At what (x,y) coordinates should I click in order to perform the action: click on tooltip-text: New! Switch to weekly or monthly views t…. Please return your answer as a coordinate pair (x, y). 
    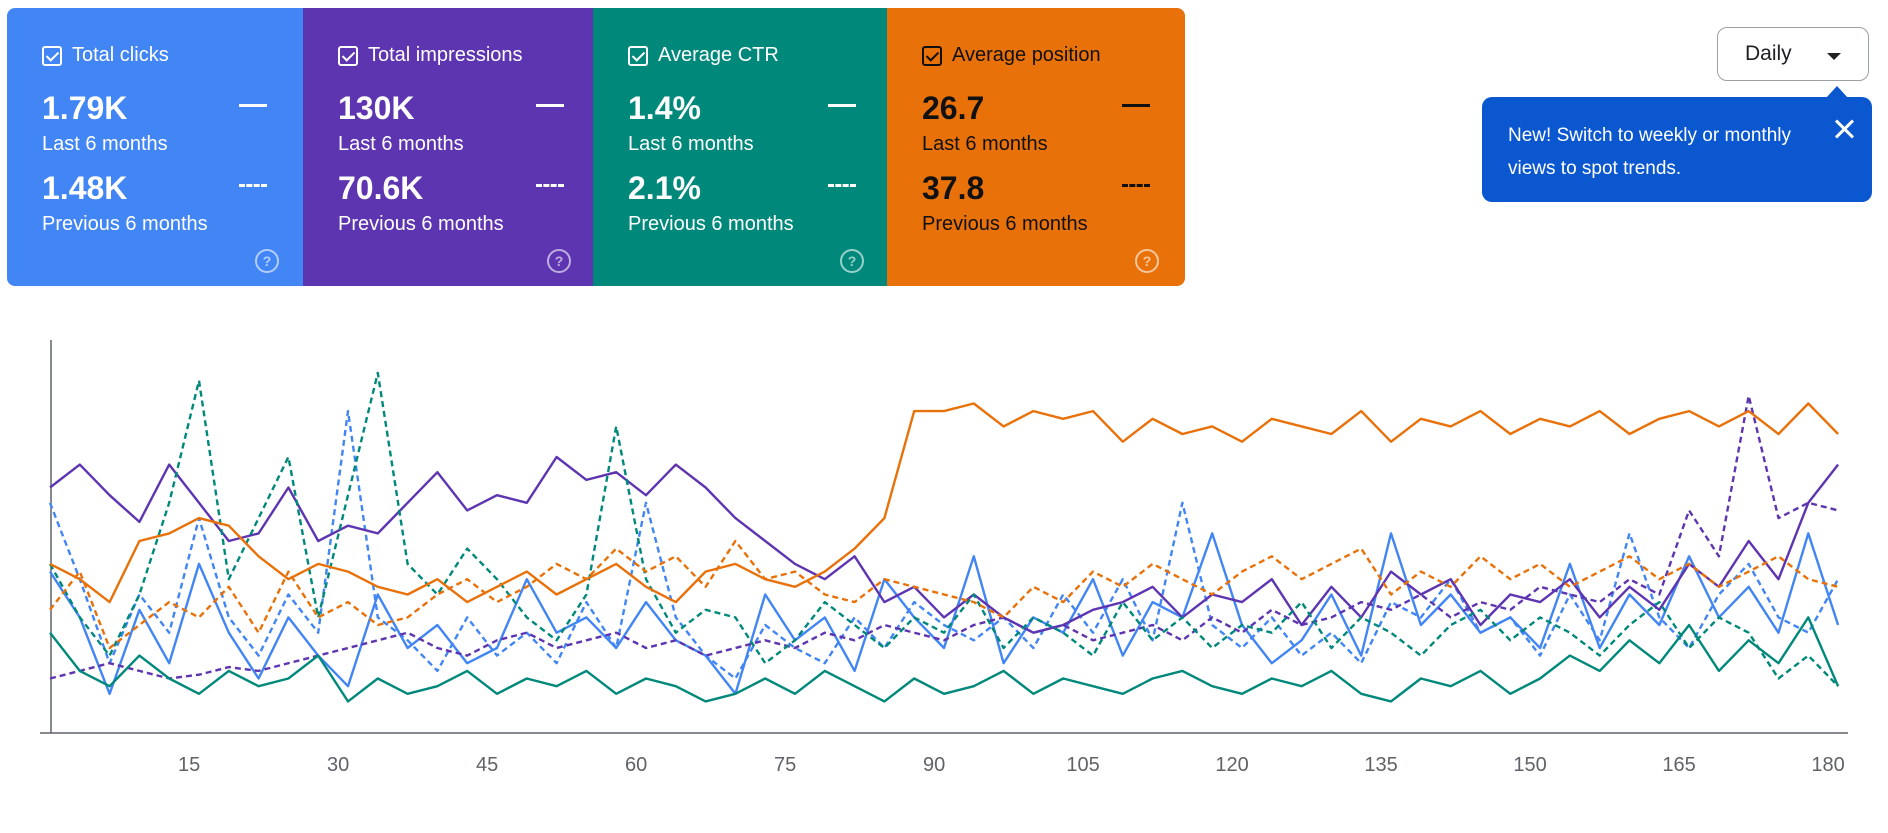
    Looking at the image, I should click on (1649, 152).